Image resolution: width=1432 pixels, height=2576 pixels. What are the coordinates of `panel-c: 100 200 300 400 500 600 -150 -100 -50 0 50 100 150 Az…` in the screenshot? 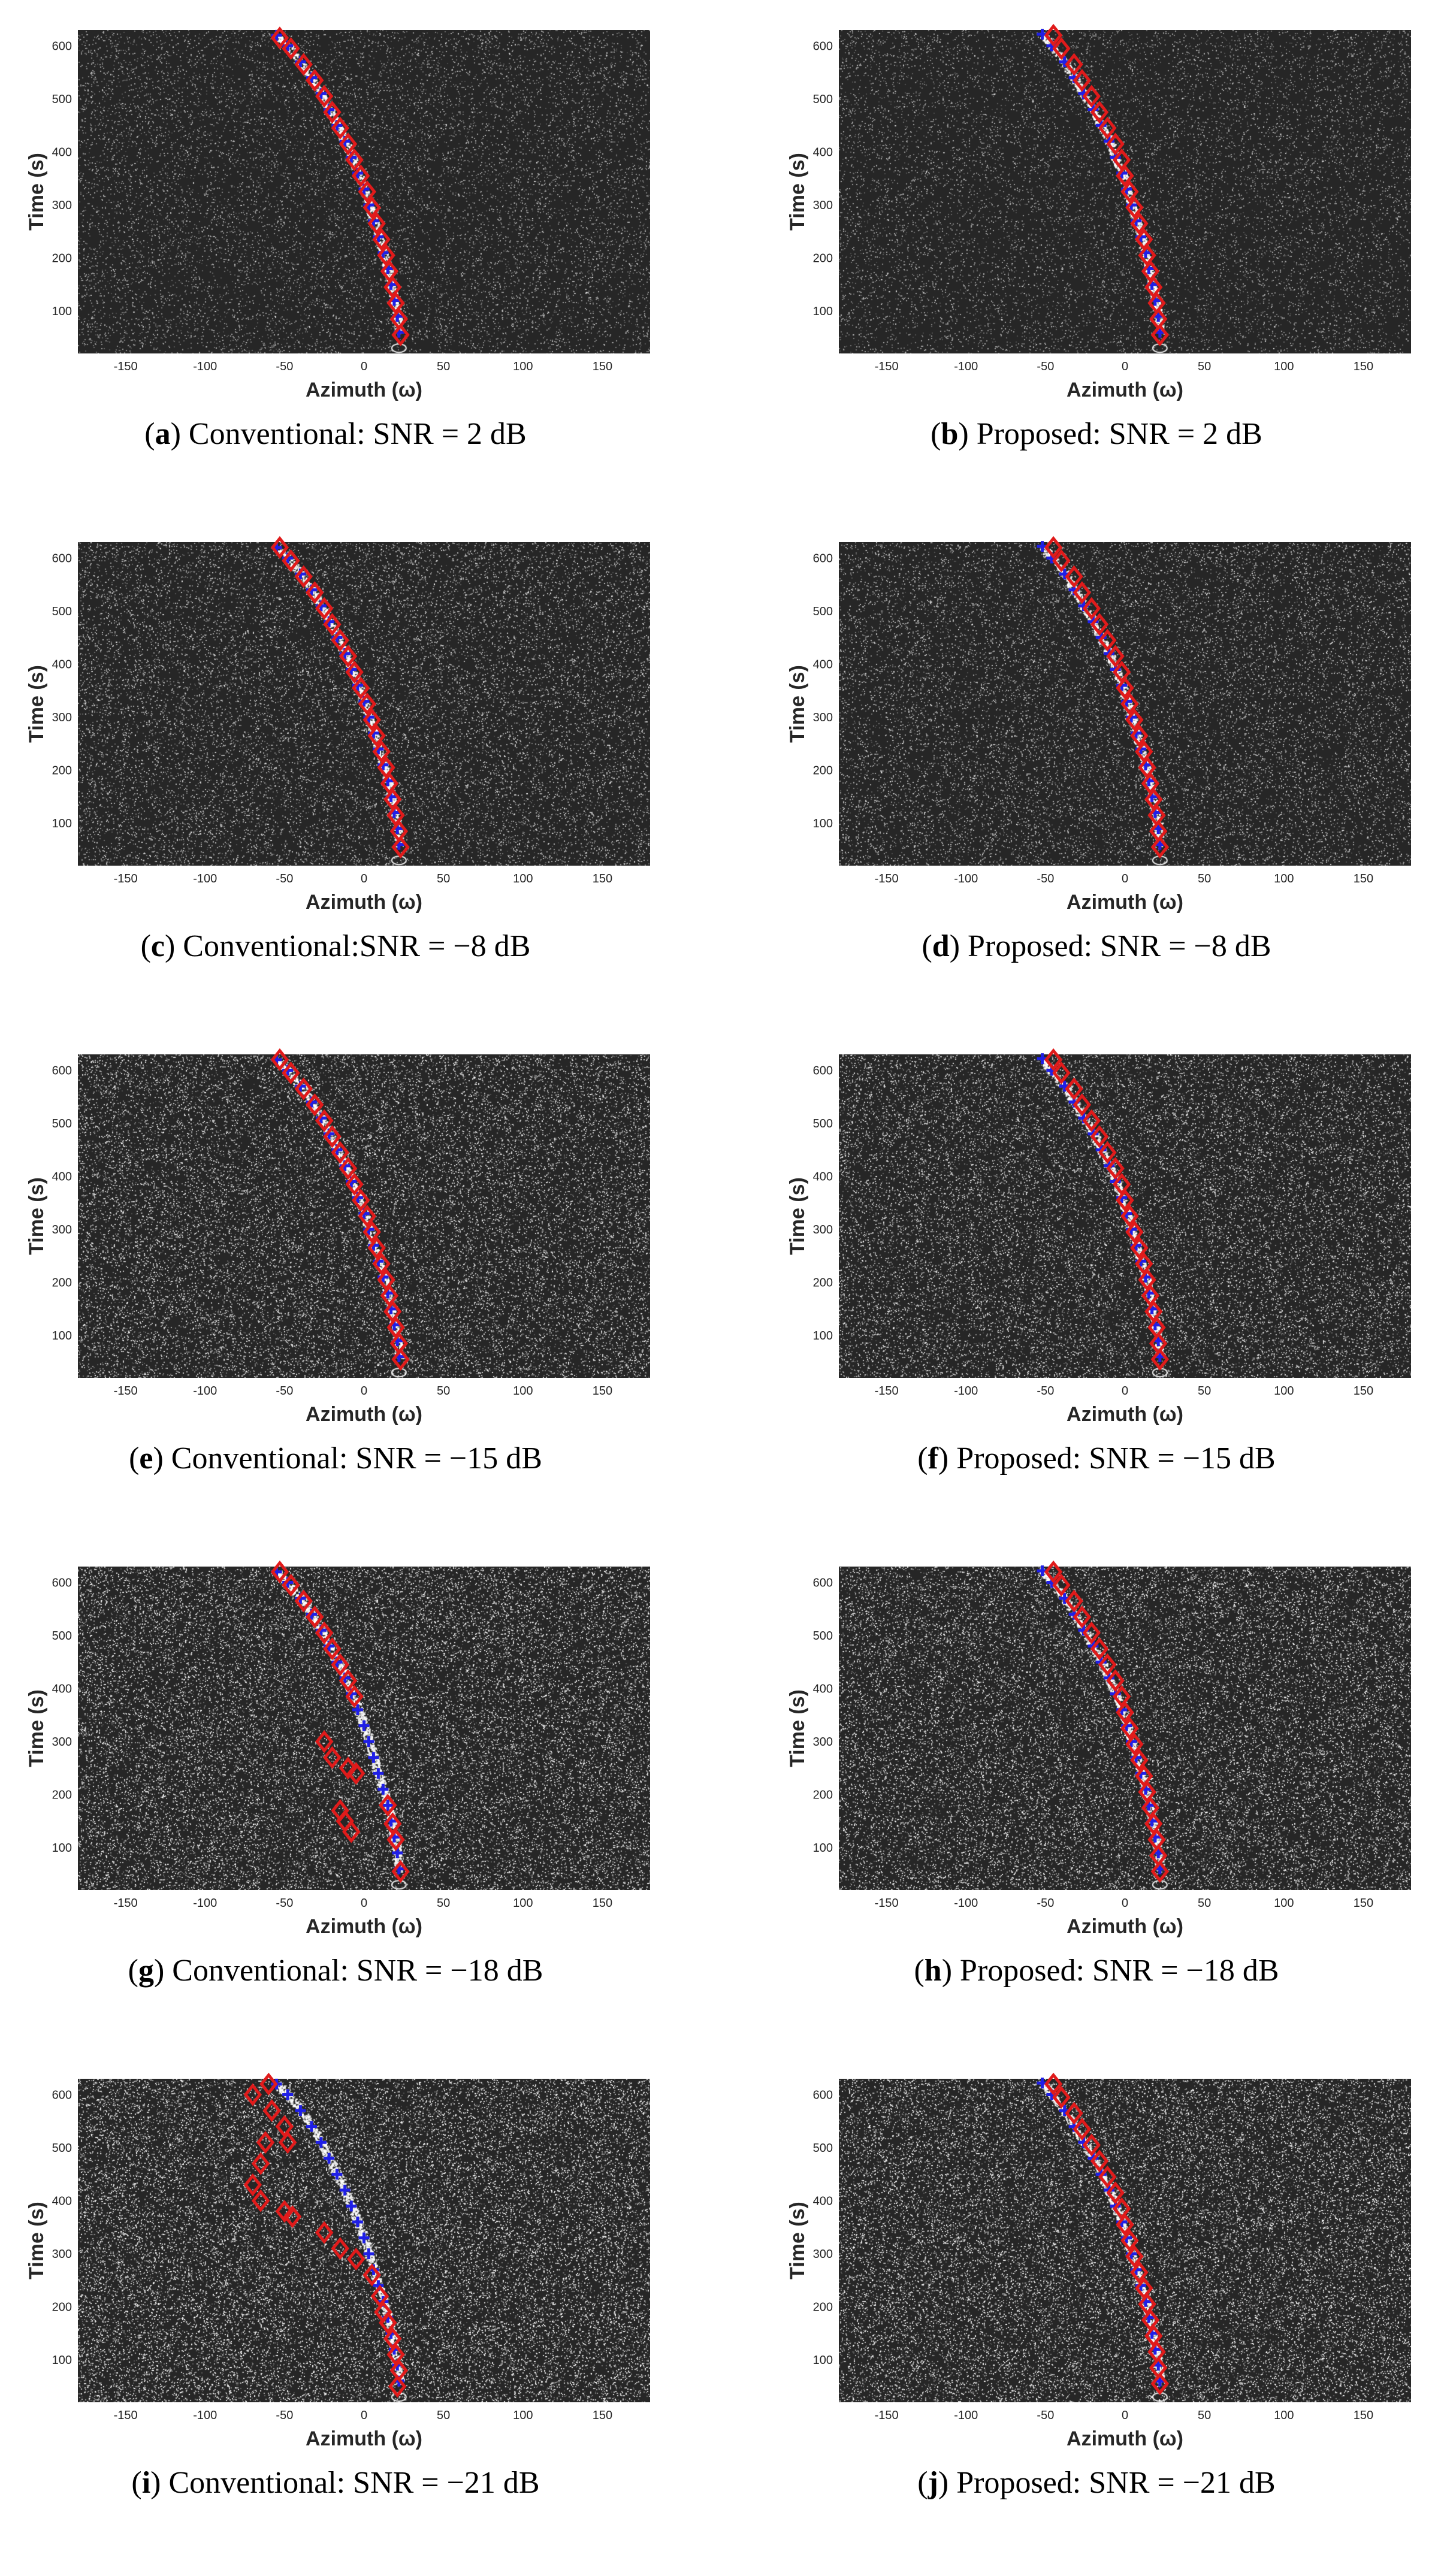 It's located at (335, 784).